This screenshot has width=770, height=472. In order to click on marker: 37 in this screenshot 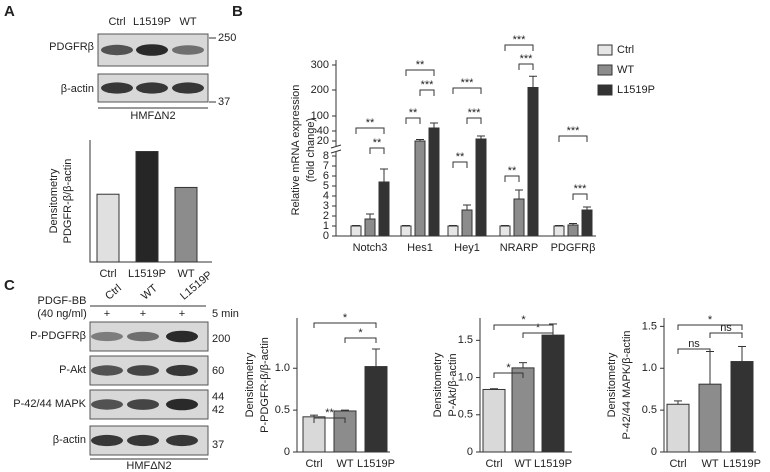, I will do `click(218, 445)`.